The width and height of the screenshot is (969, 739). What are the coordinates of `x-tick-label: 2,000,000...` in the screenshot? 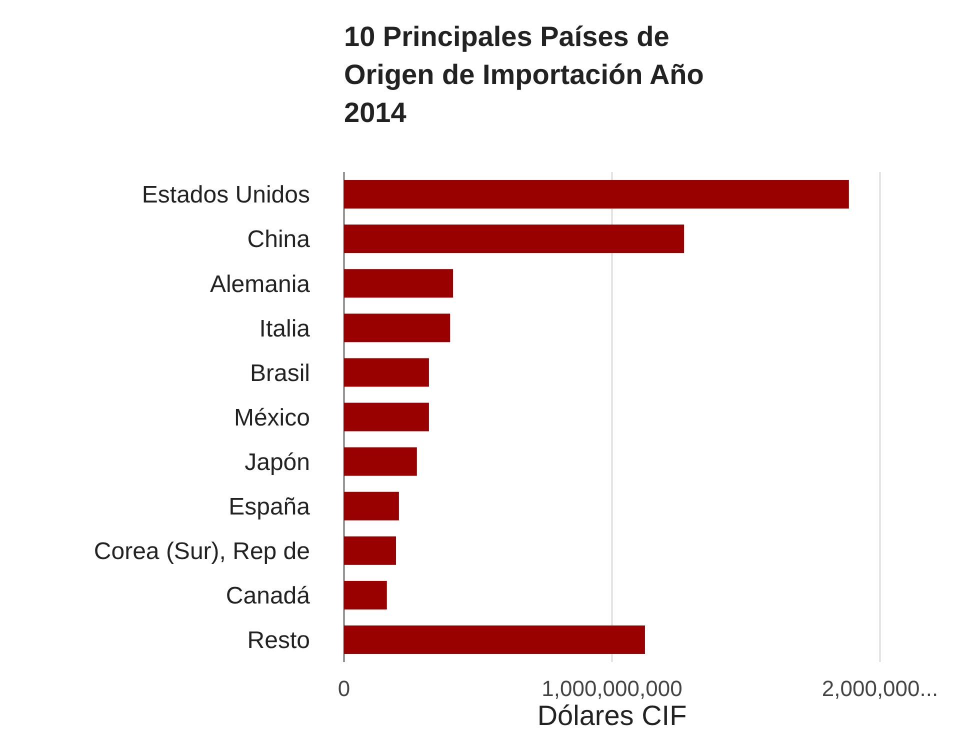 It's located at (880, 688).